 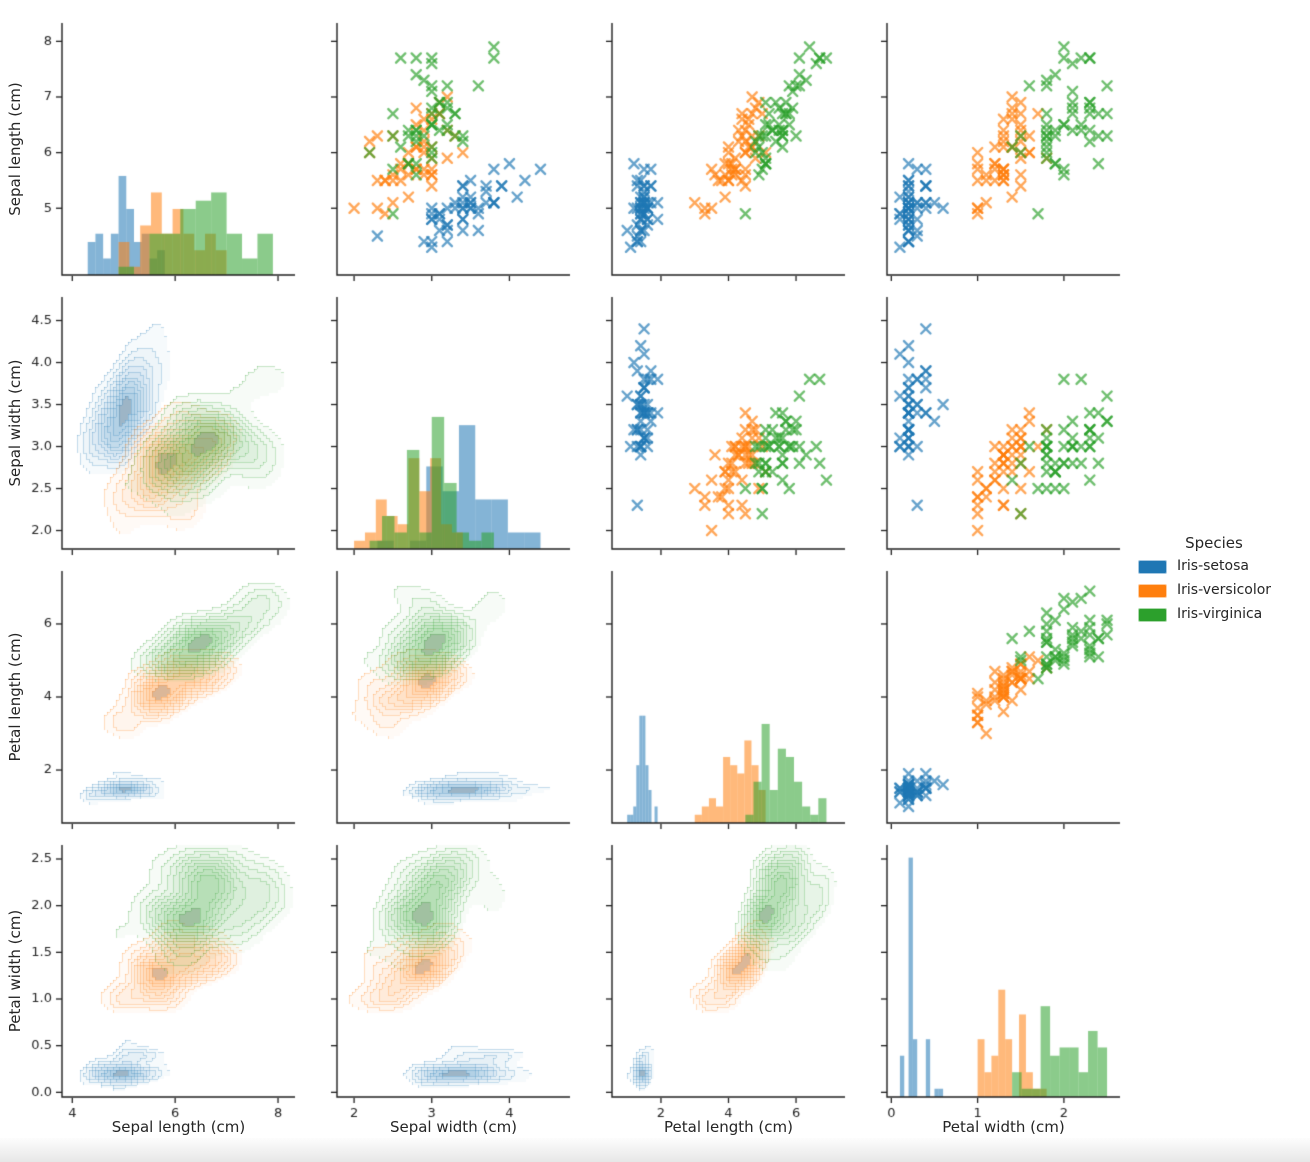 What do you see at coordinates (711, 435) in the screenshot?
I see `subplot-scatter-r1c2` at bounding box center [711, 435].